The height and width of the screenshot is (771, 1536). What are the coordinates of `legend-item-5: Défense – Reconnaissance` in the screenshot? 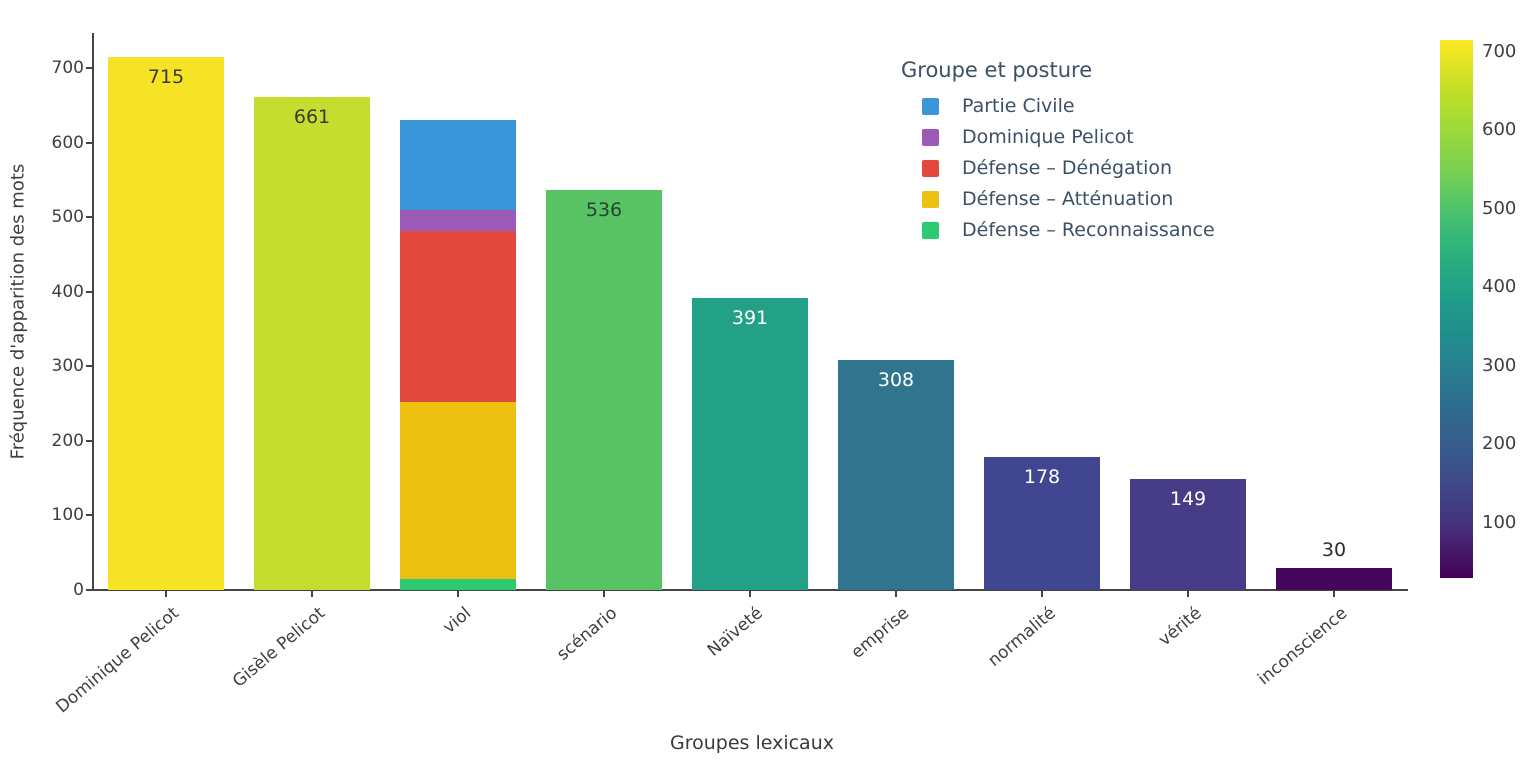 It's located at (1058, 230).